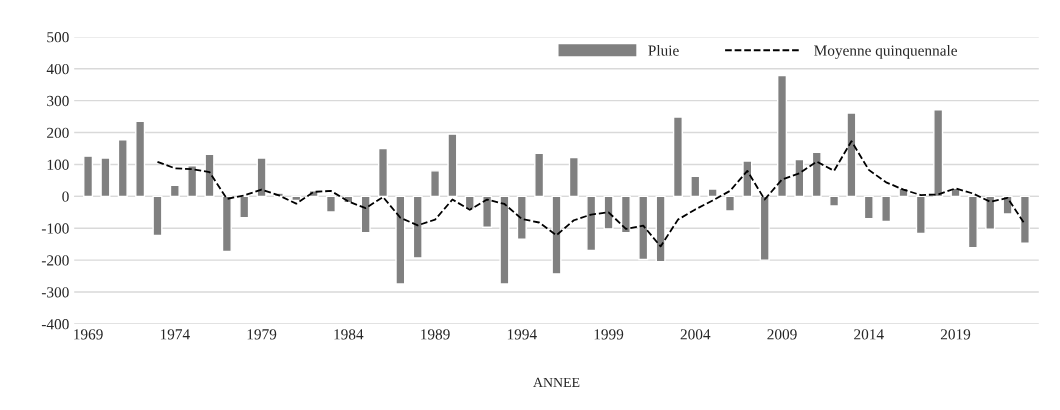 Image resolution: width=1060 pixels, height=410 pixels. What do you see at coordinates (885, 52) in the screenshot?
I see `legend-label: Moyenne quinquennale` at bounding box center [885, 52].